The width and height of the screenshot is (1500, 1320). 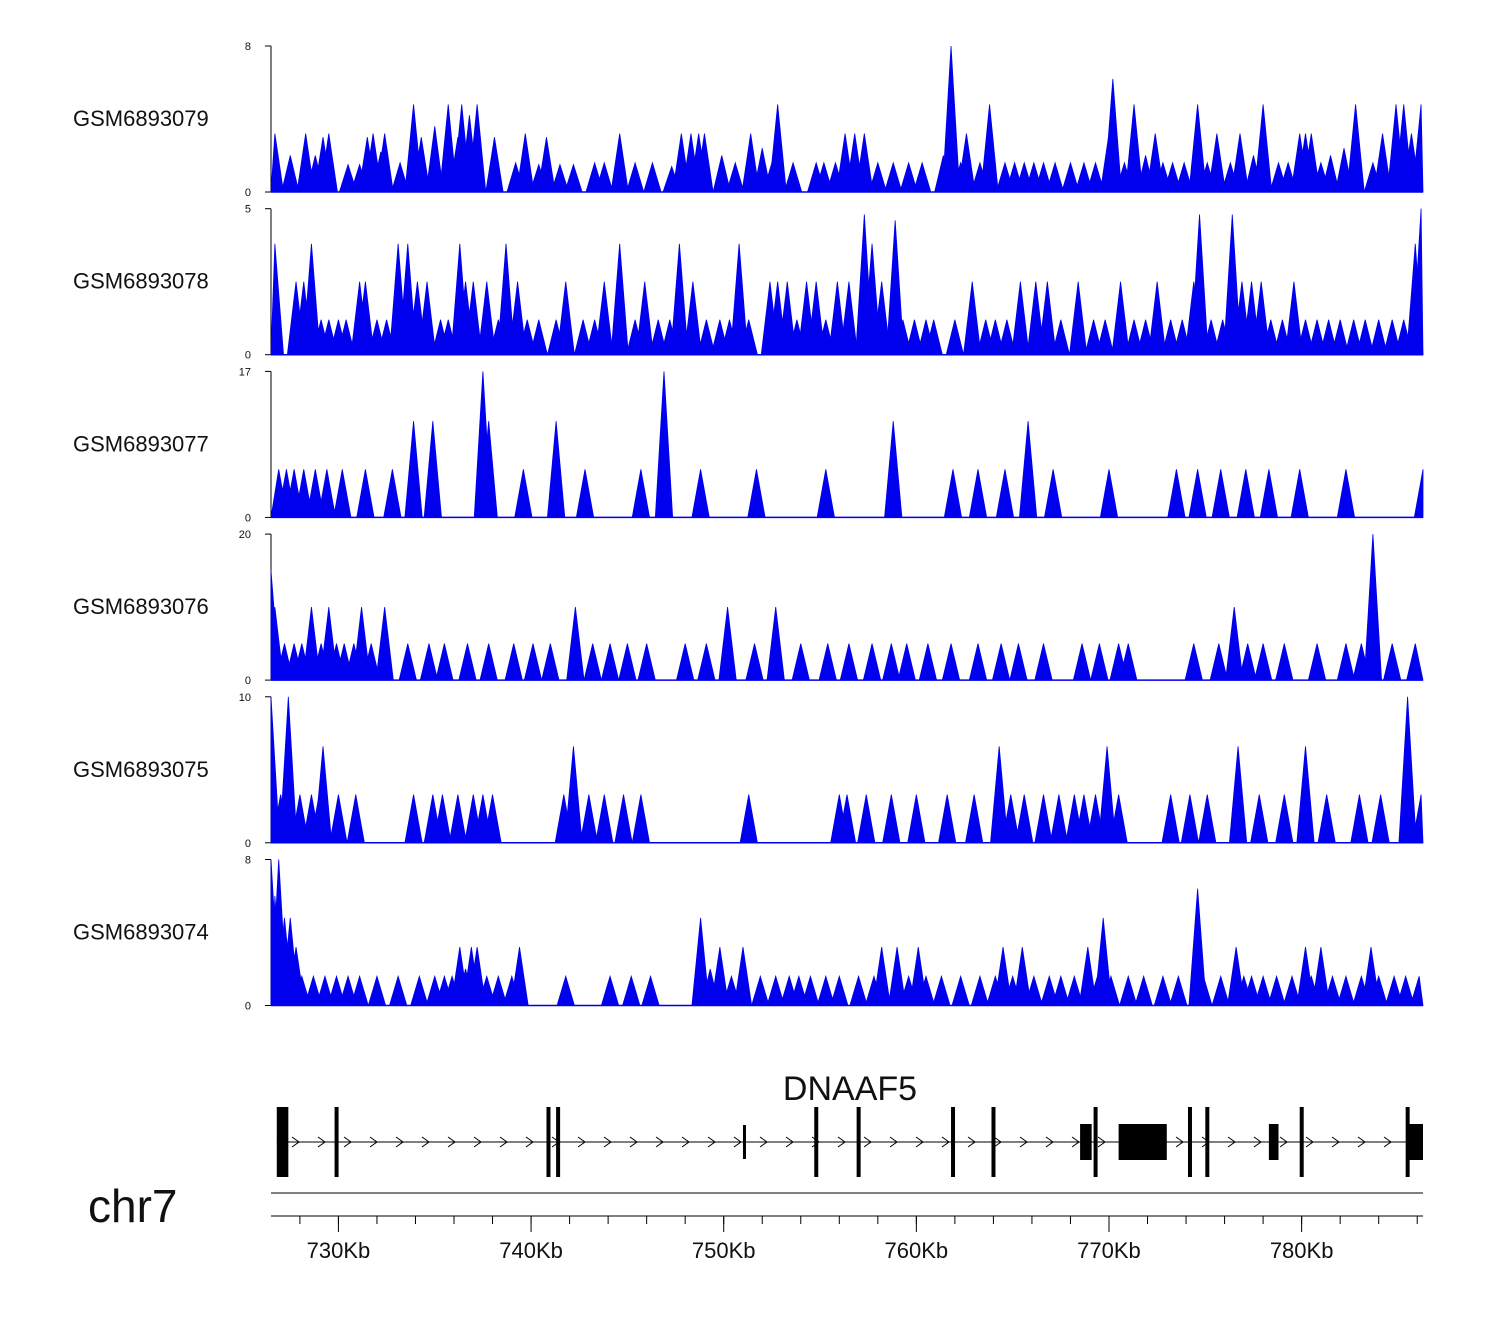 I want to click on y-tick-label-max: 17, so click(x=245, y=372).